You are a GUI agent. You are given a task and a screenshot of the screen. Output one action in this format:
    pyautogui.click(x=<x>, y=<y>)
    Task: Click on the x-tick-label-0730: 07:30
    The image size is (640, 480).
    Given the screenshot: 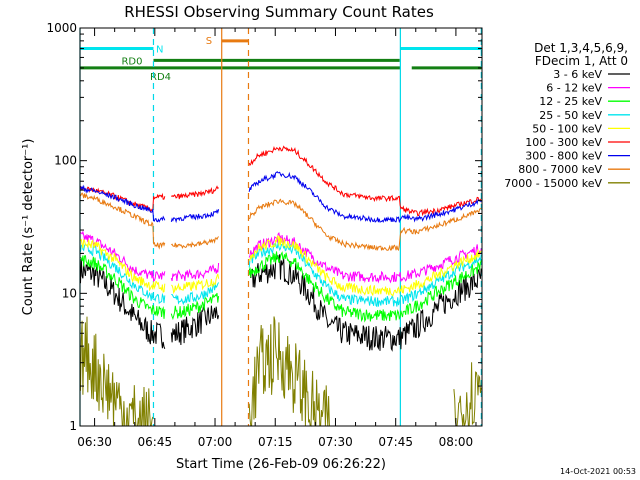 What is the action you would take?
    pyautogui.click(x=335, y=442)
    